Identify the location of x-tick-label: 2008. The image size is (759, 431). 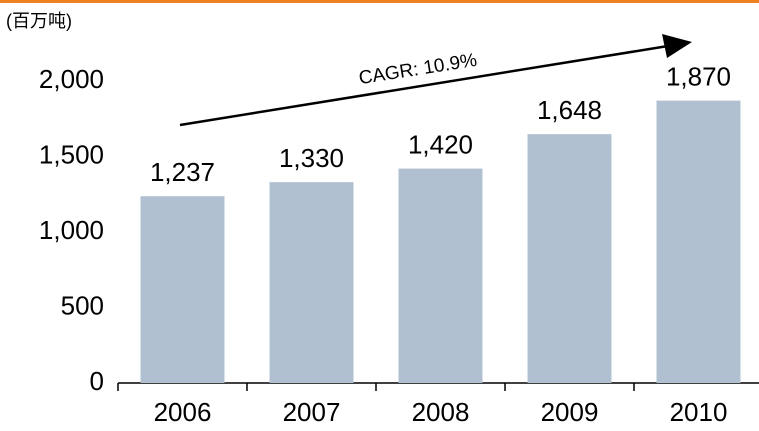
(441, 412).